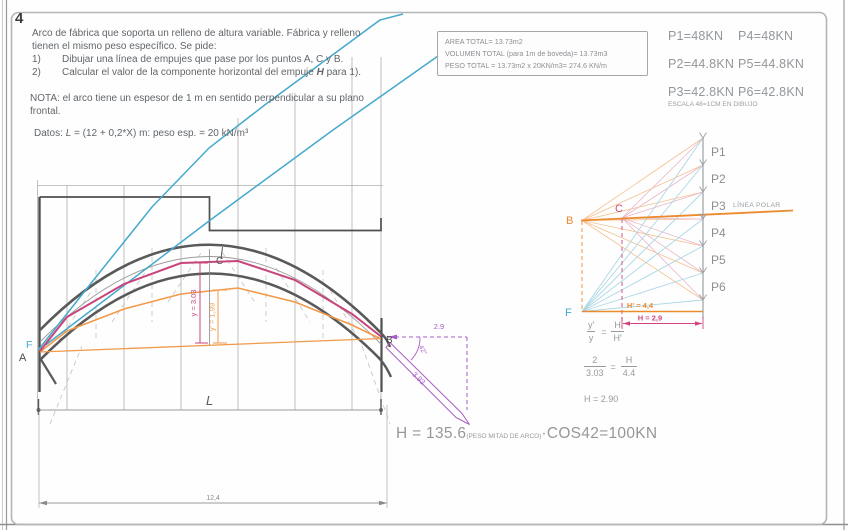  I want to click on eq2-right-den: 4.4, so click(629, 372).